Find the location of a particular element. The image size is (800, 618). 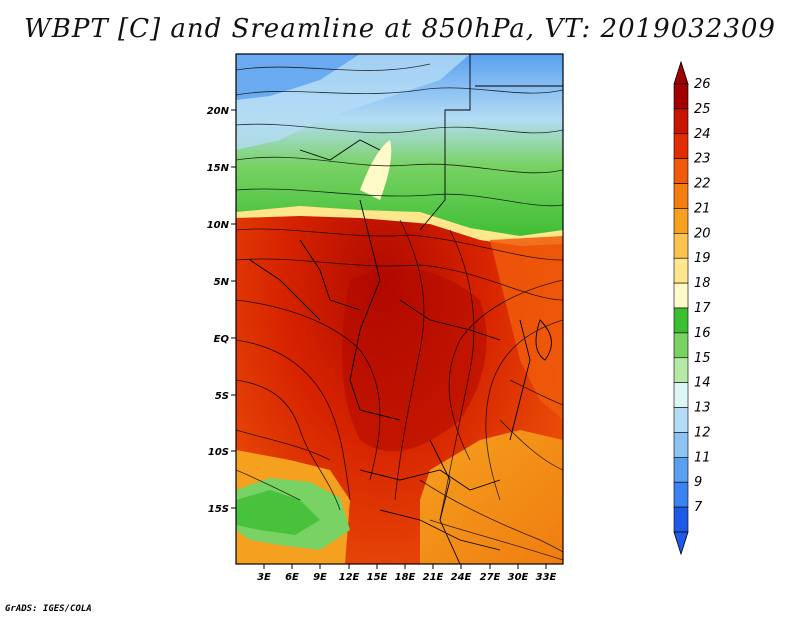

lon-tick-label: 15E is located at coordinates (377, 577).